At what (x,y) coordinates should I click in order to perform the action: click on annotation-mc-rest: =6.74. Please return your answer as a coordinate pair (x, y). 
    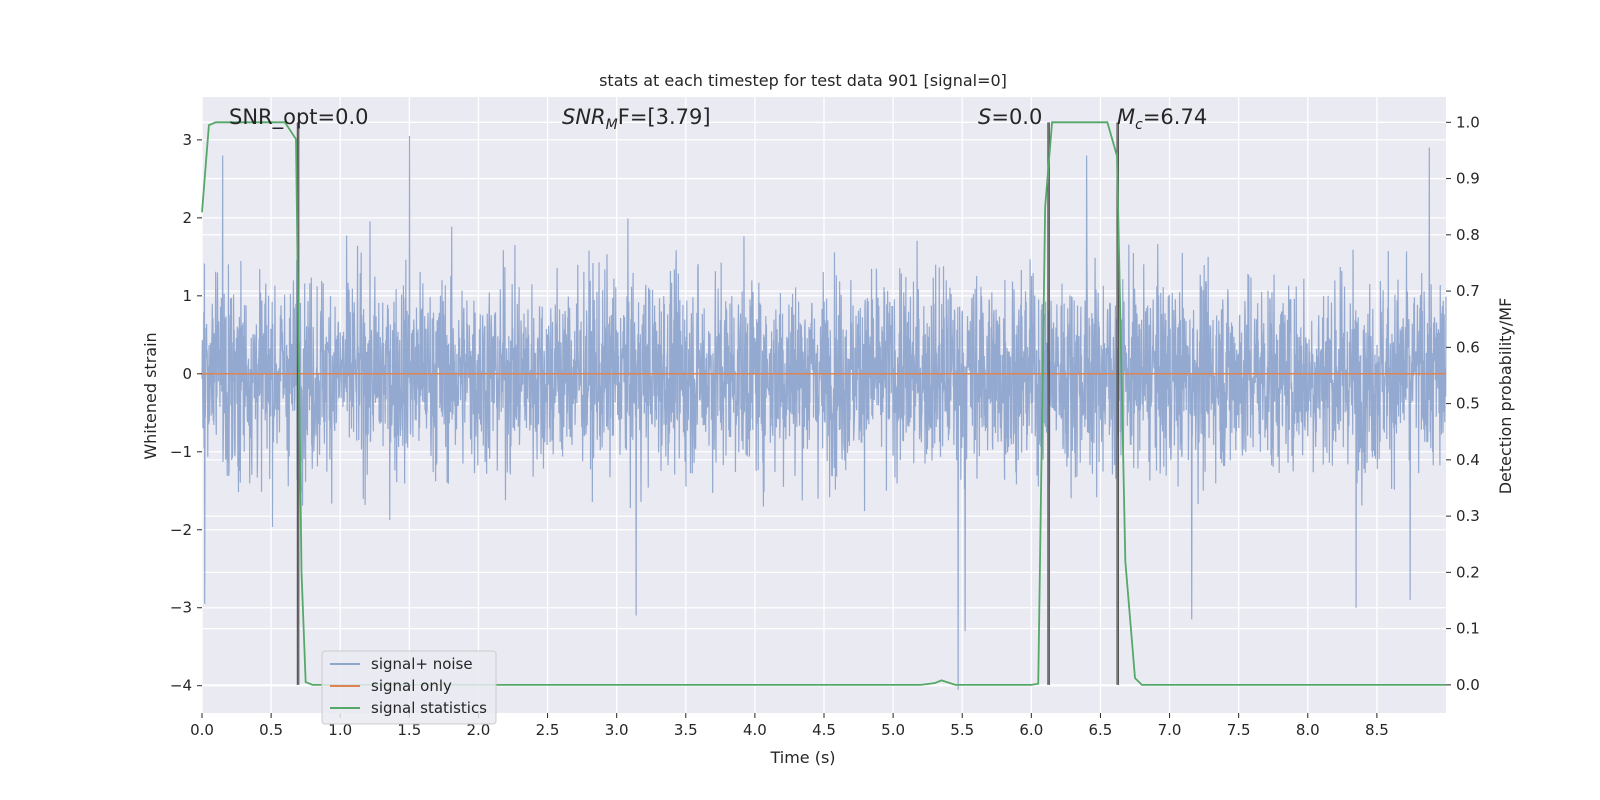
    Looking at the image, I should click on (1175, 117).